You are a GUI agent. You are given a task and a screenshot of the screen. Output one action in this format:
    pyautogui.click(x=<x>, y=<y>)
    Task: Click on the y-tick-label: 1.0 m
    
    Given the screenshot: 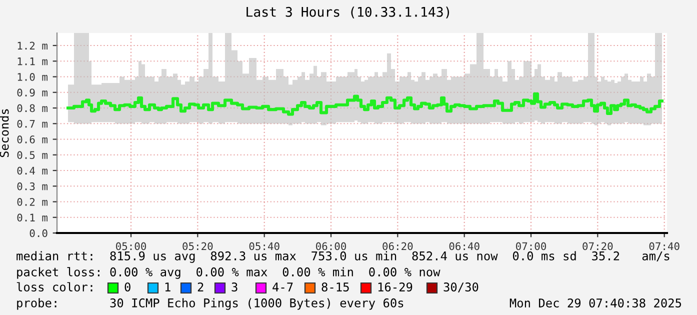 What is the action you would take?
    pyautogui.click(x=33, y=77)
    